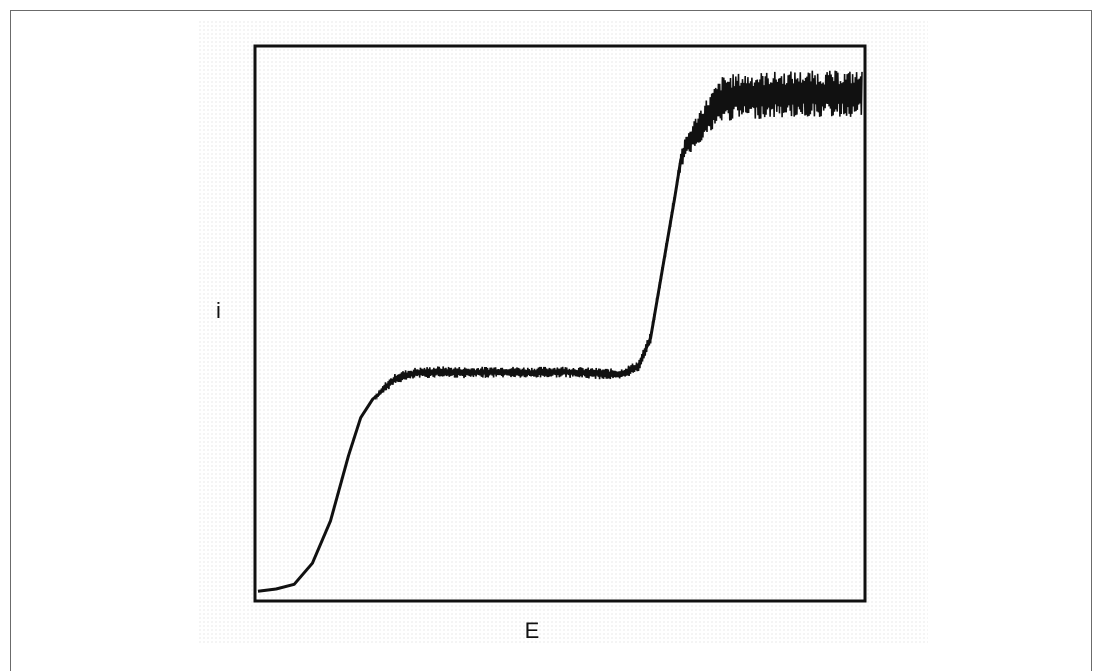  What do you see at coordinates (532, 630) in the screenshot?
I see `x-axis-label: E` at bounding box center [532, 630].